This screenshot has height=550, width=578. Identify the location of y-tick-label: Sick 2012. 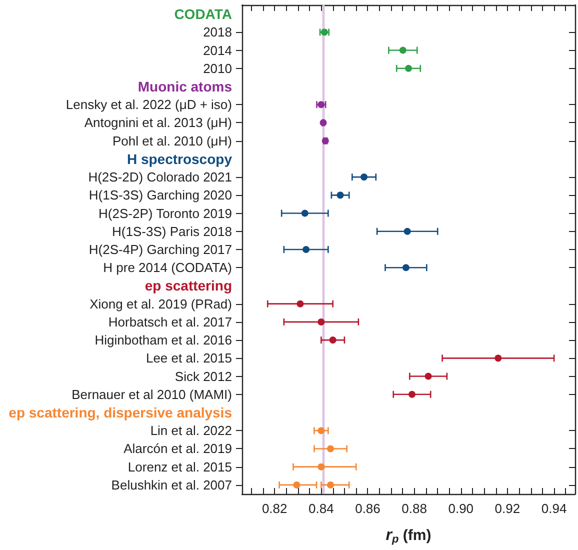
(203, 376).